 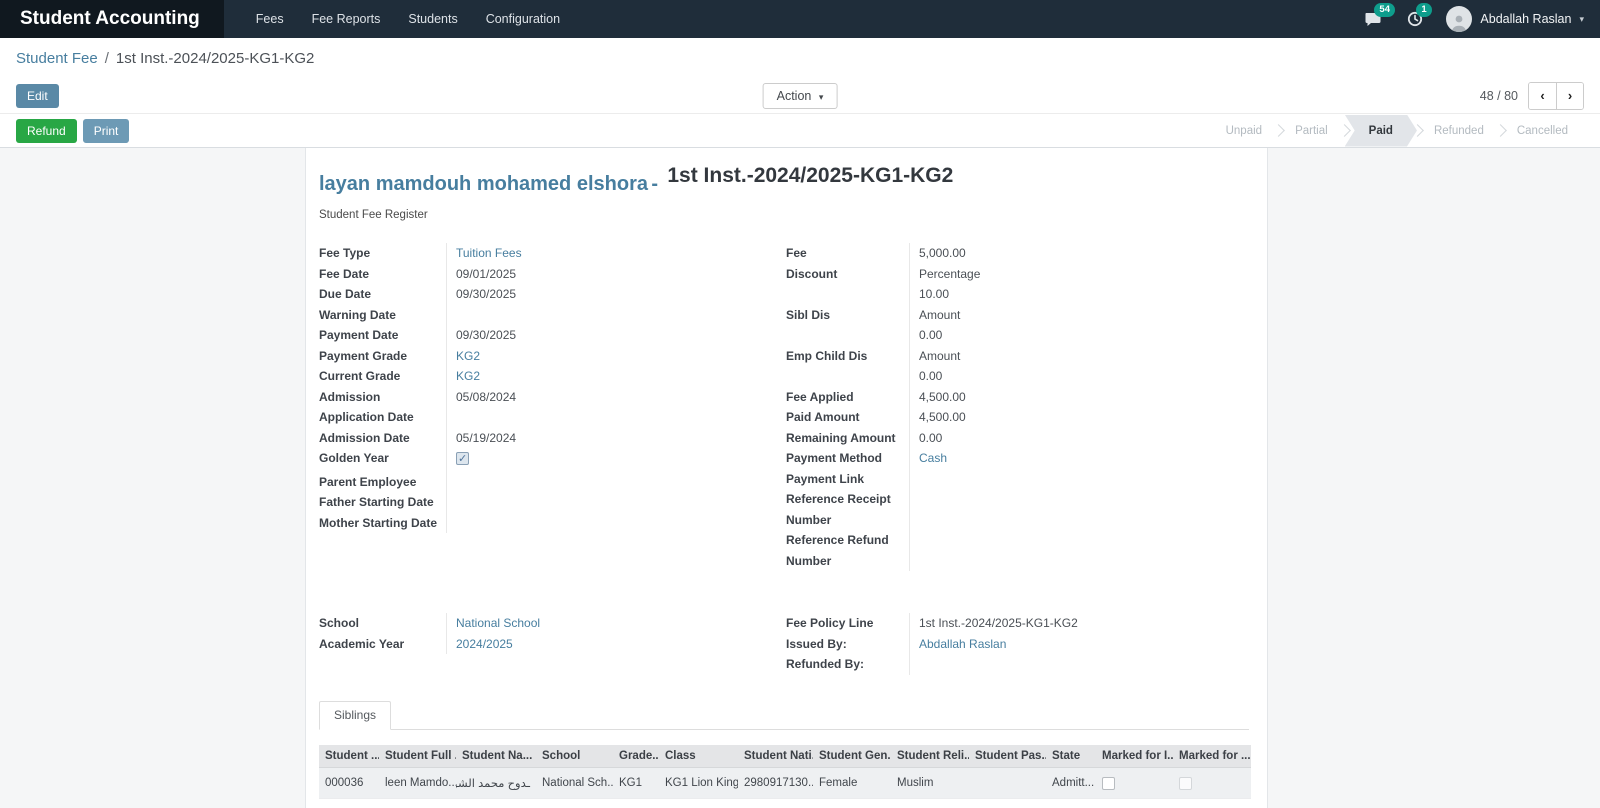 I want to click on menu-fees: Fees, so click(x=269, y=19).